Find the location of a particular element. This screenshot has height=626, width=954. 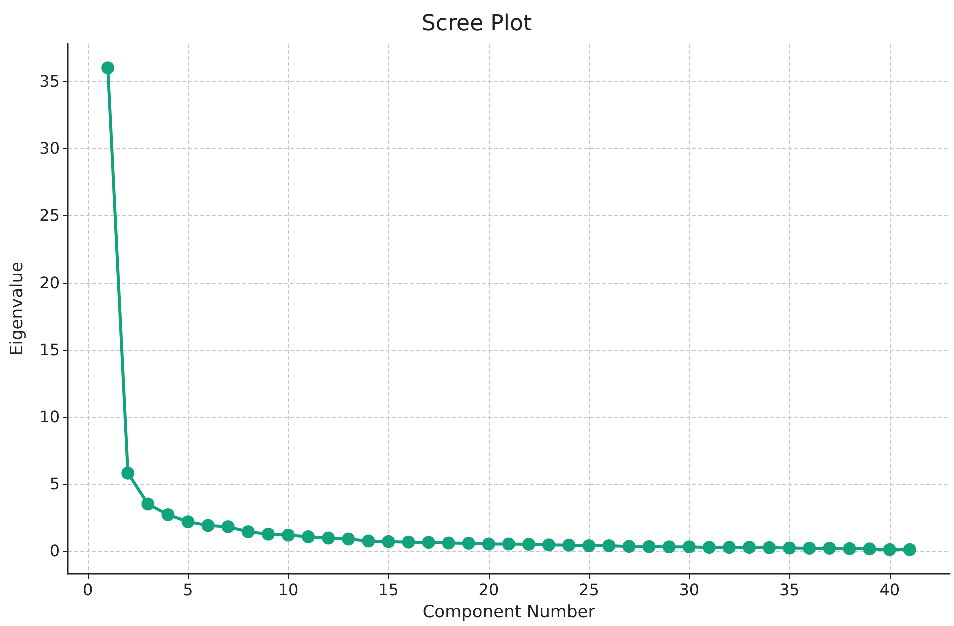

y-tick-label: 10 is located at coordinates (50, 417).